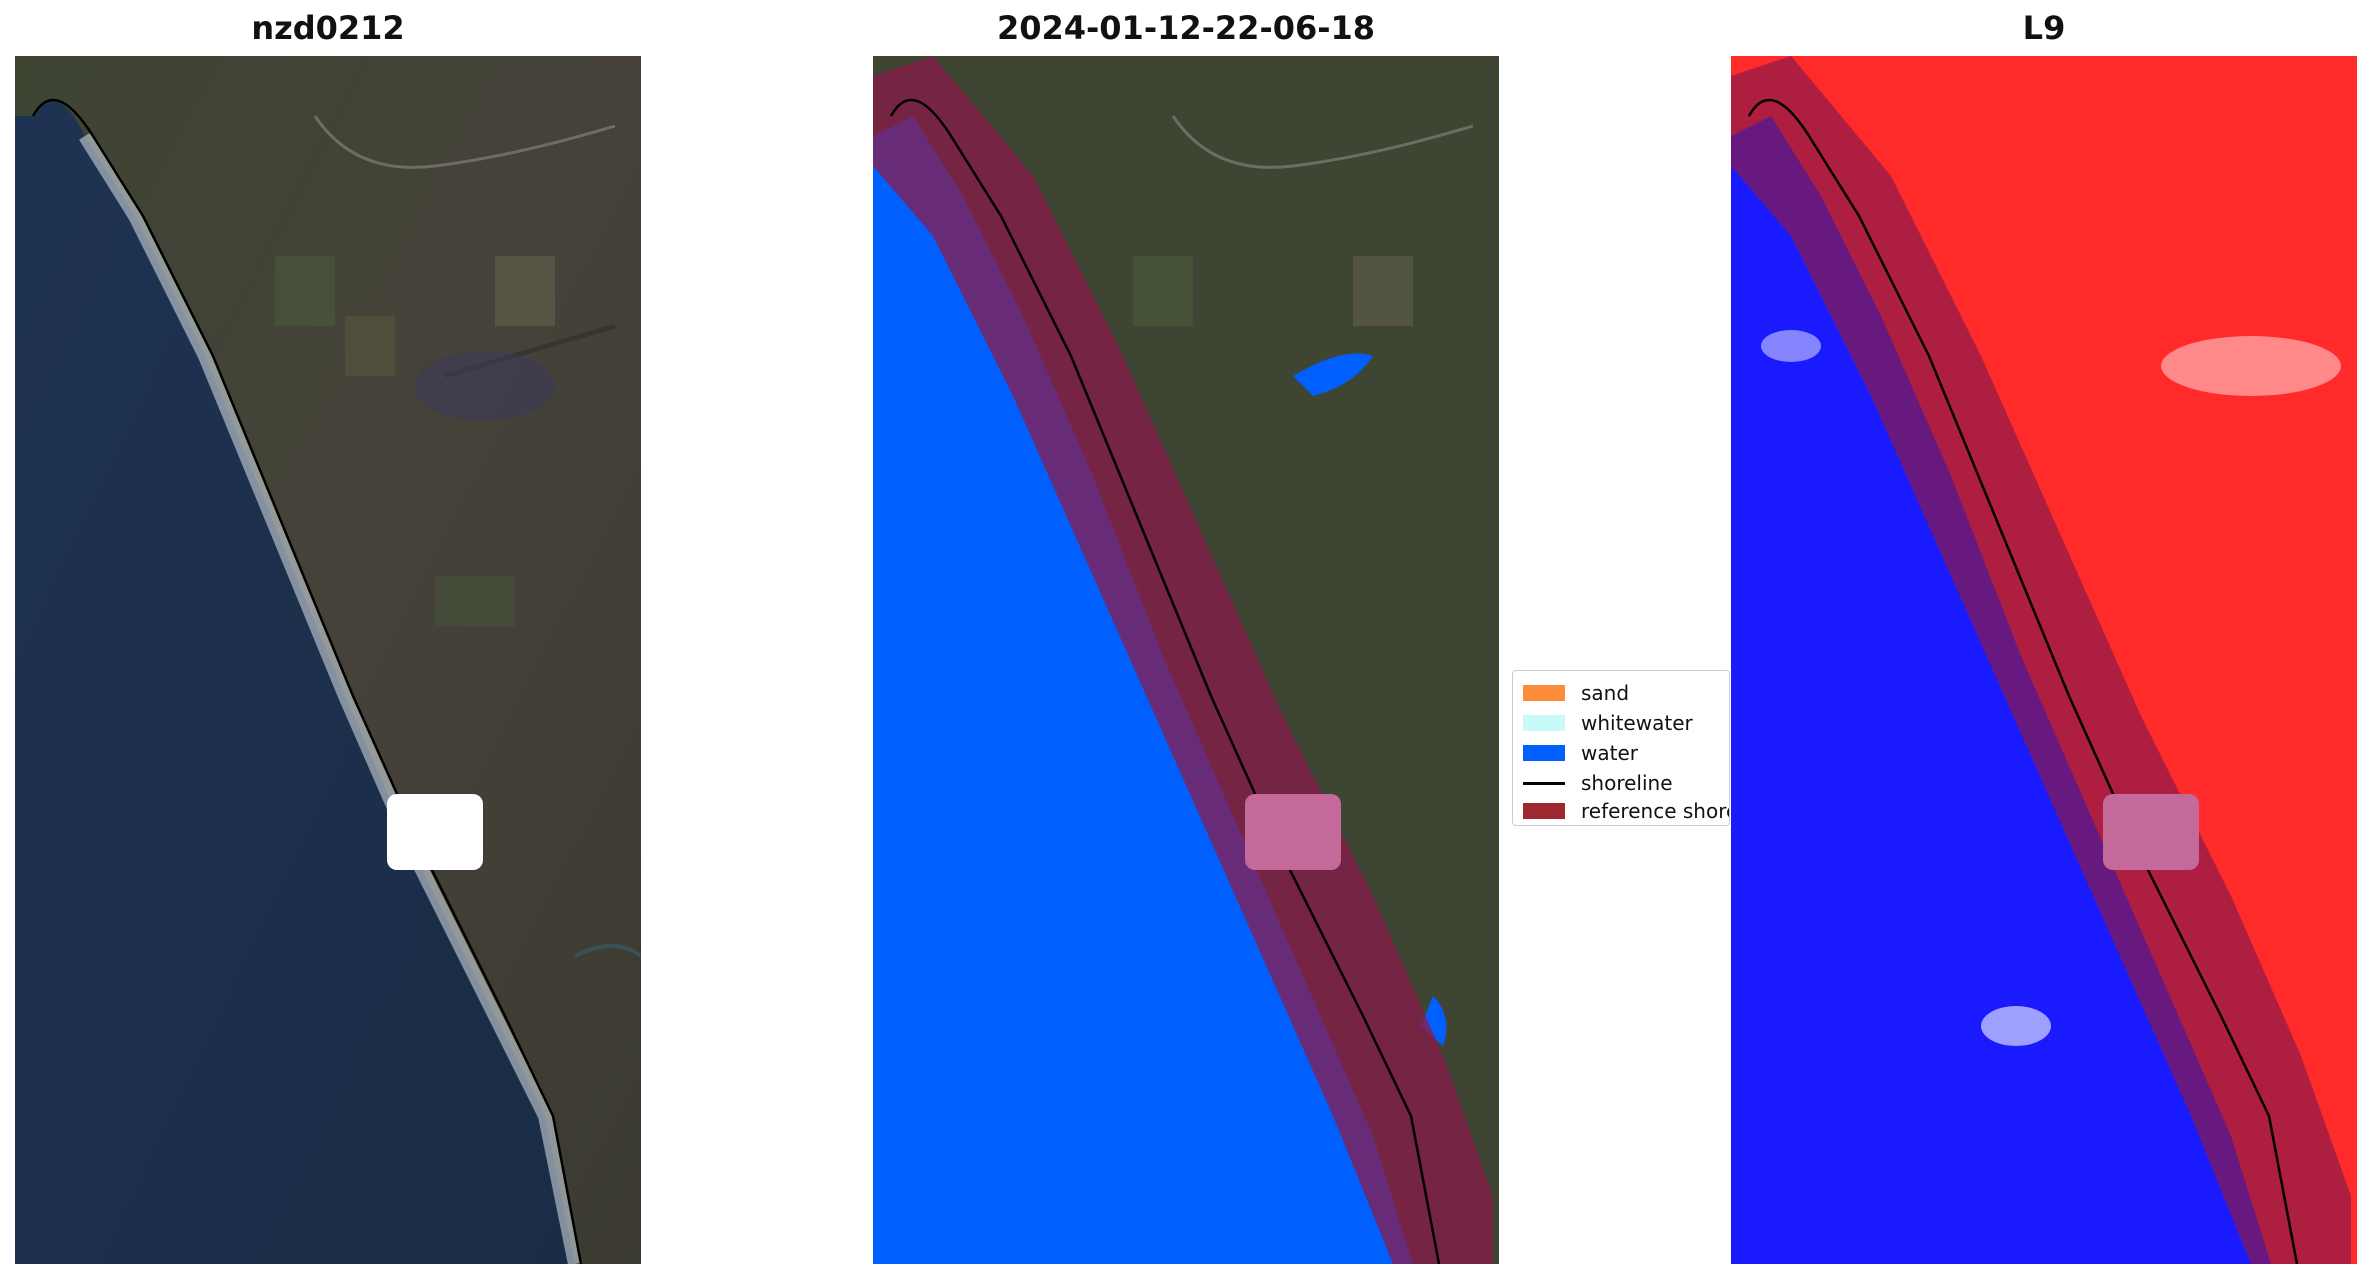 This screenshot has height=1283, width=2374. Describe the element at coordinates (1637, 723) in the screenshot. I see `legend-label: whitewater` at that location.